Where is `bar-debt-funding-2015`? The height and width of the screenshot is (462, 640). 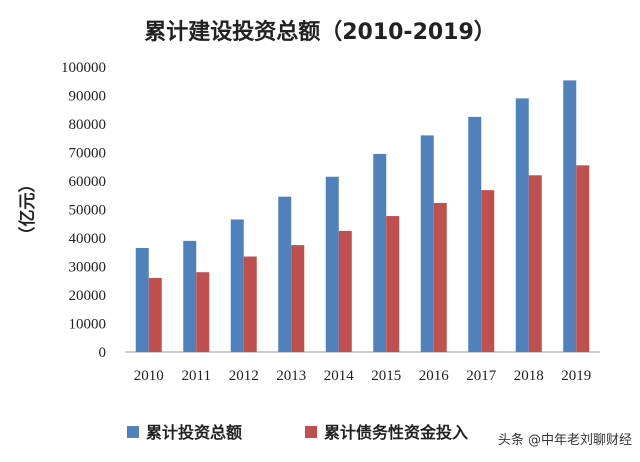 bar-debt-funding-2015 is located at coordinates (393, 284).